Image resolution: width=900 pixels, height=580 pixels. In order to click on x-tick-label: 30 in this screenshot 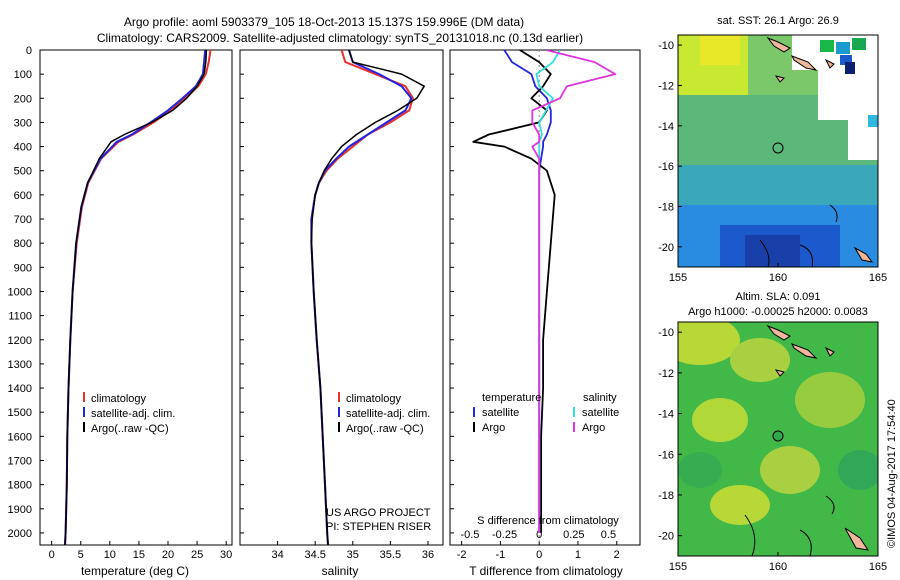, I will do `click(226, 555)`.